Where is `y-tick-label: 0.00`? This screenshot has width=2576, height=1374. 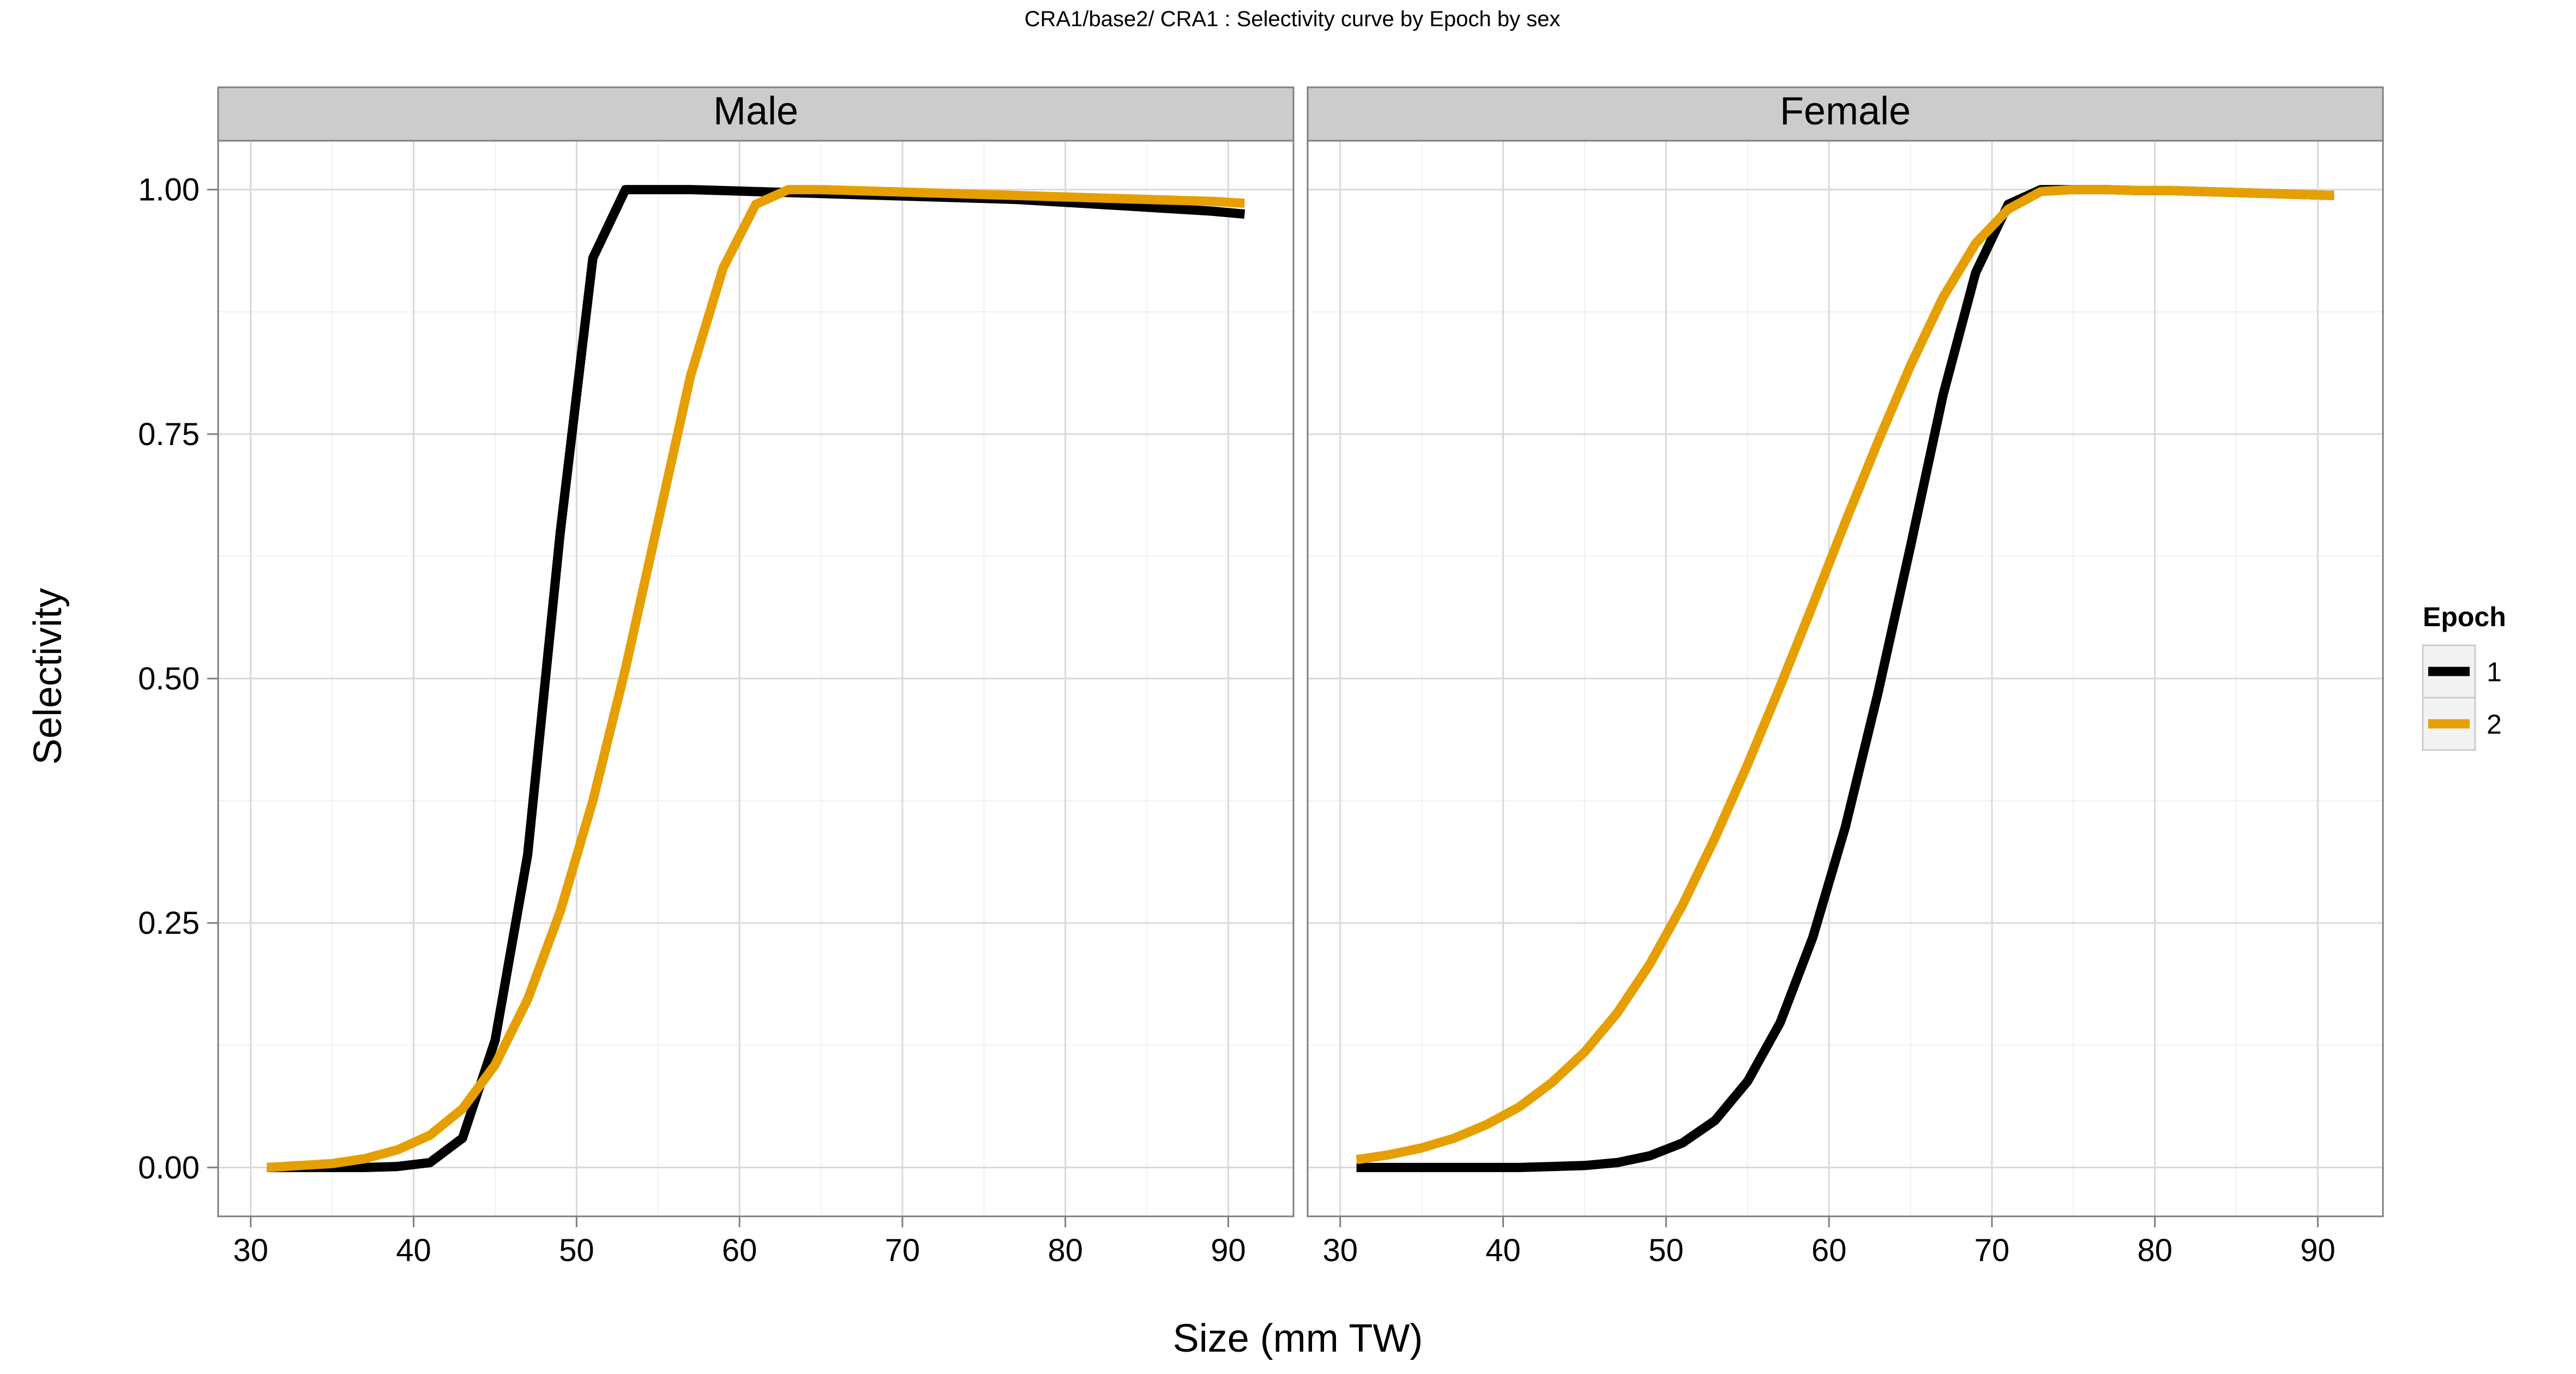
y-tick-label: 0.00 is located at coordinates (169, 1167).